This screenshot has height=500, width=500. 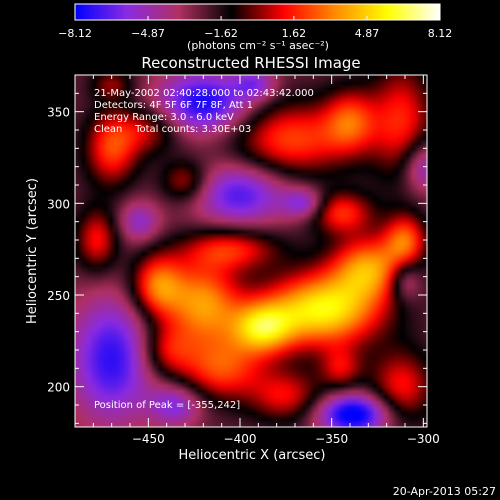 What do you see at coordinates (367, 33) in the screenshot?
I see `colorbar-tick-label: 4.87` at bounding box center [367, 33].